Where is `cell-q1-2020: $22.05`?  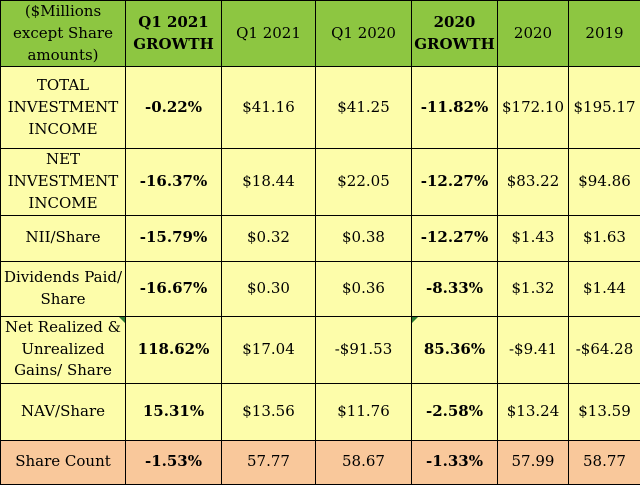 cell-q1-2020: $22.05 is located at coordinates (364, 182).